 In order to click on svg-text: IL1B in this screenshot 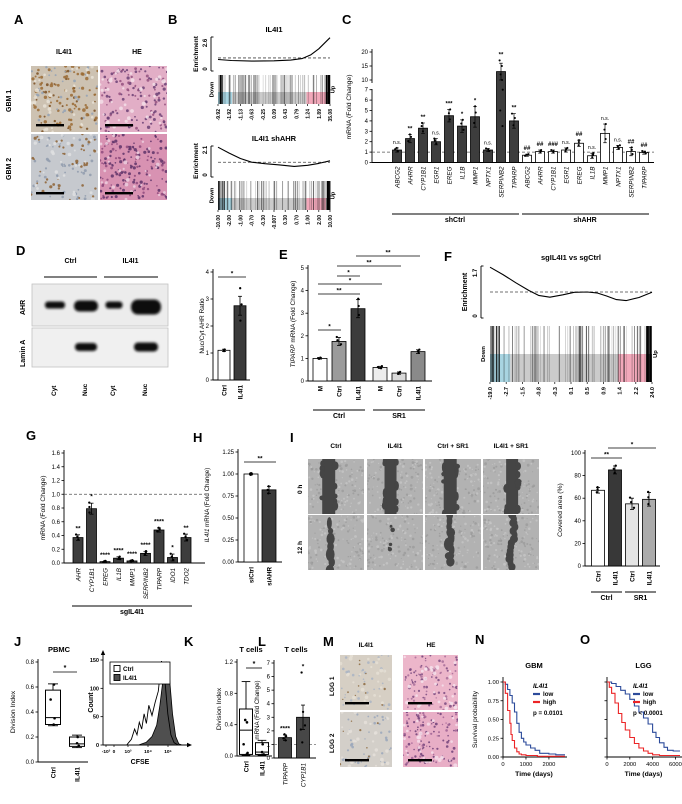, I will do `click(119, 574)`.